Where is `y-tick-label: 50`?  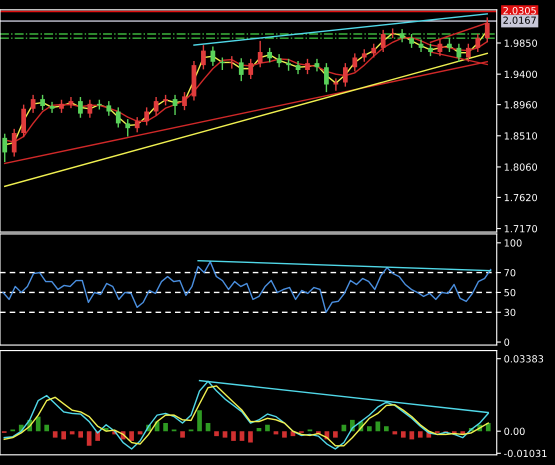 y-tick-label: 50 is located at coordinates (510, 292).